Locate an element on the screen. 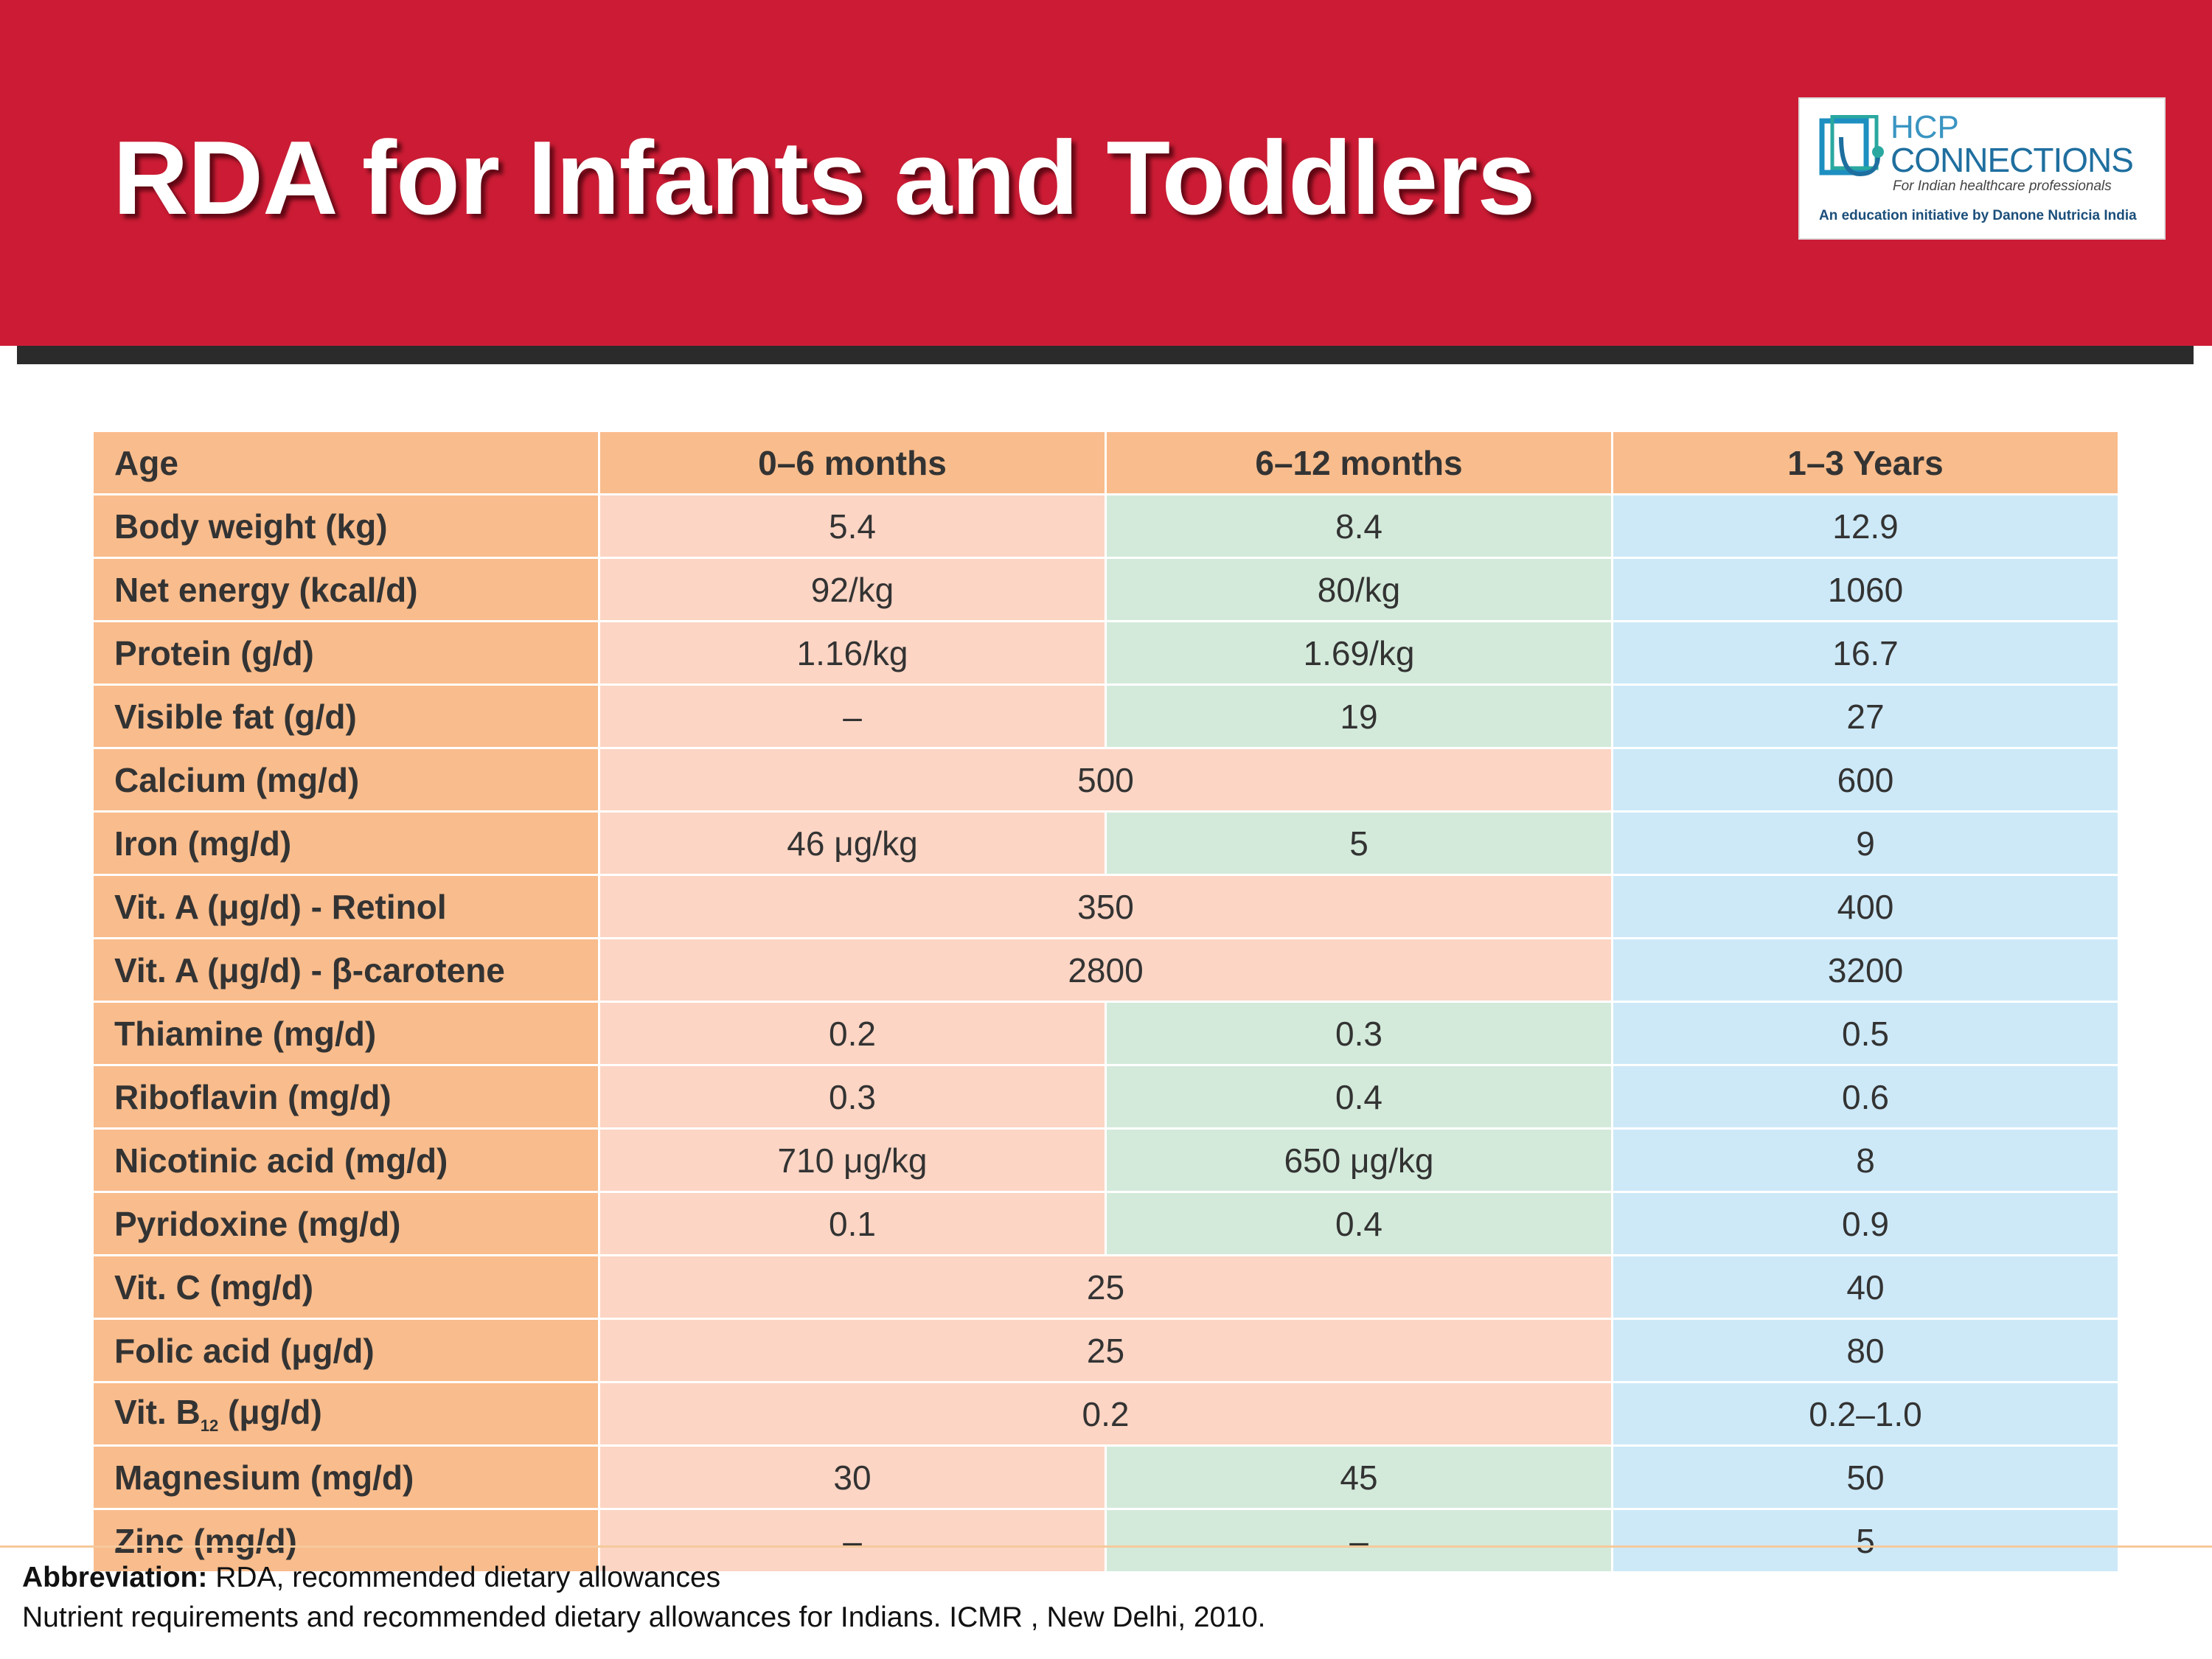  header-bar is located at coordinates (1105, 355).